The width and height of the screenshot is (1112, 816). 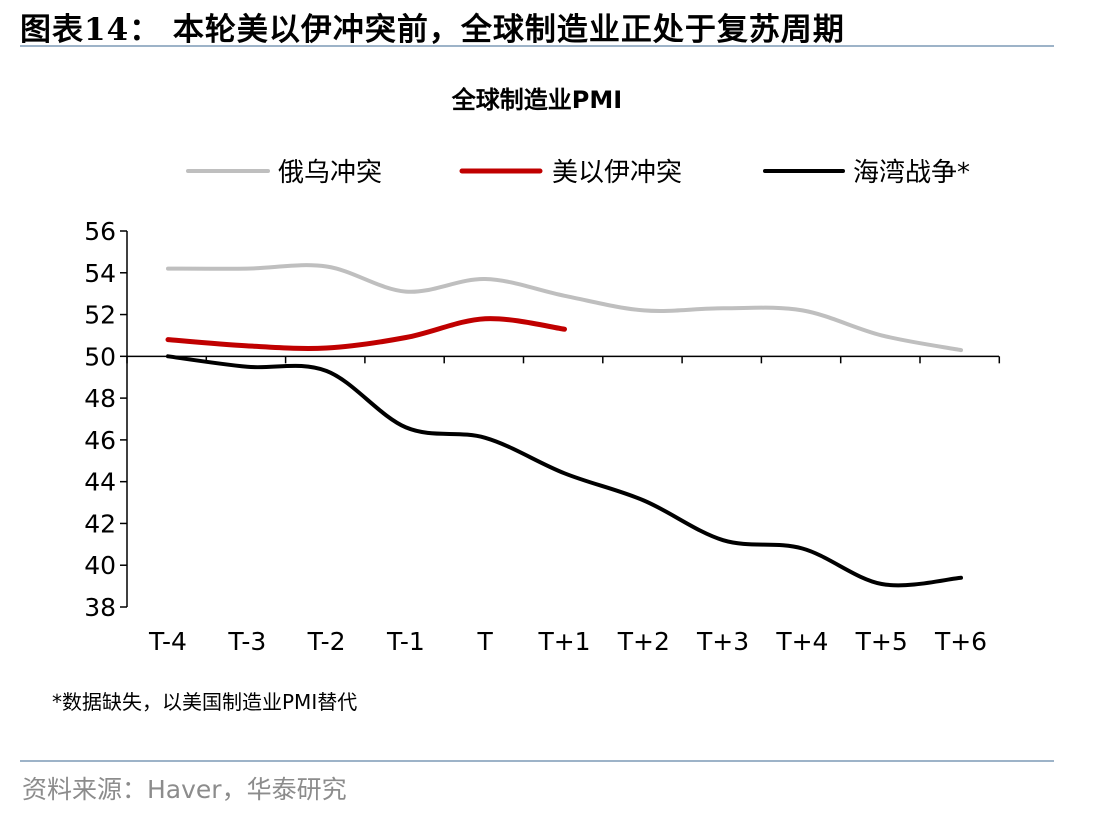 What do you see at coordinates (405, 641) in the screenshot?
I see `x-tick-label: T-1` at bounding box center [405, 641].